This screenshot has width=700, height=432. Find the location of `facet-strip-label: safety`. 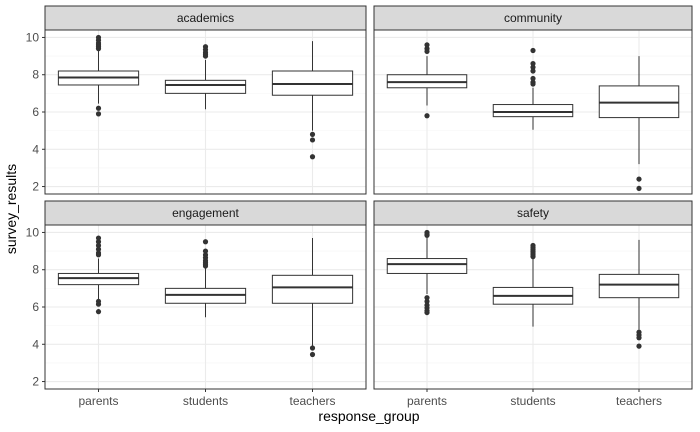

facet-strip-label: safety is located at coordinates (533, 213).